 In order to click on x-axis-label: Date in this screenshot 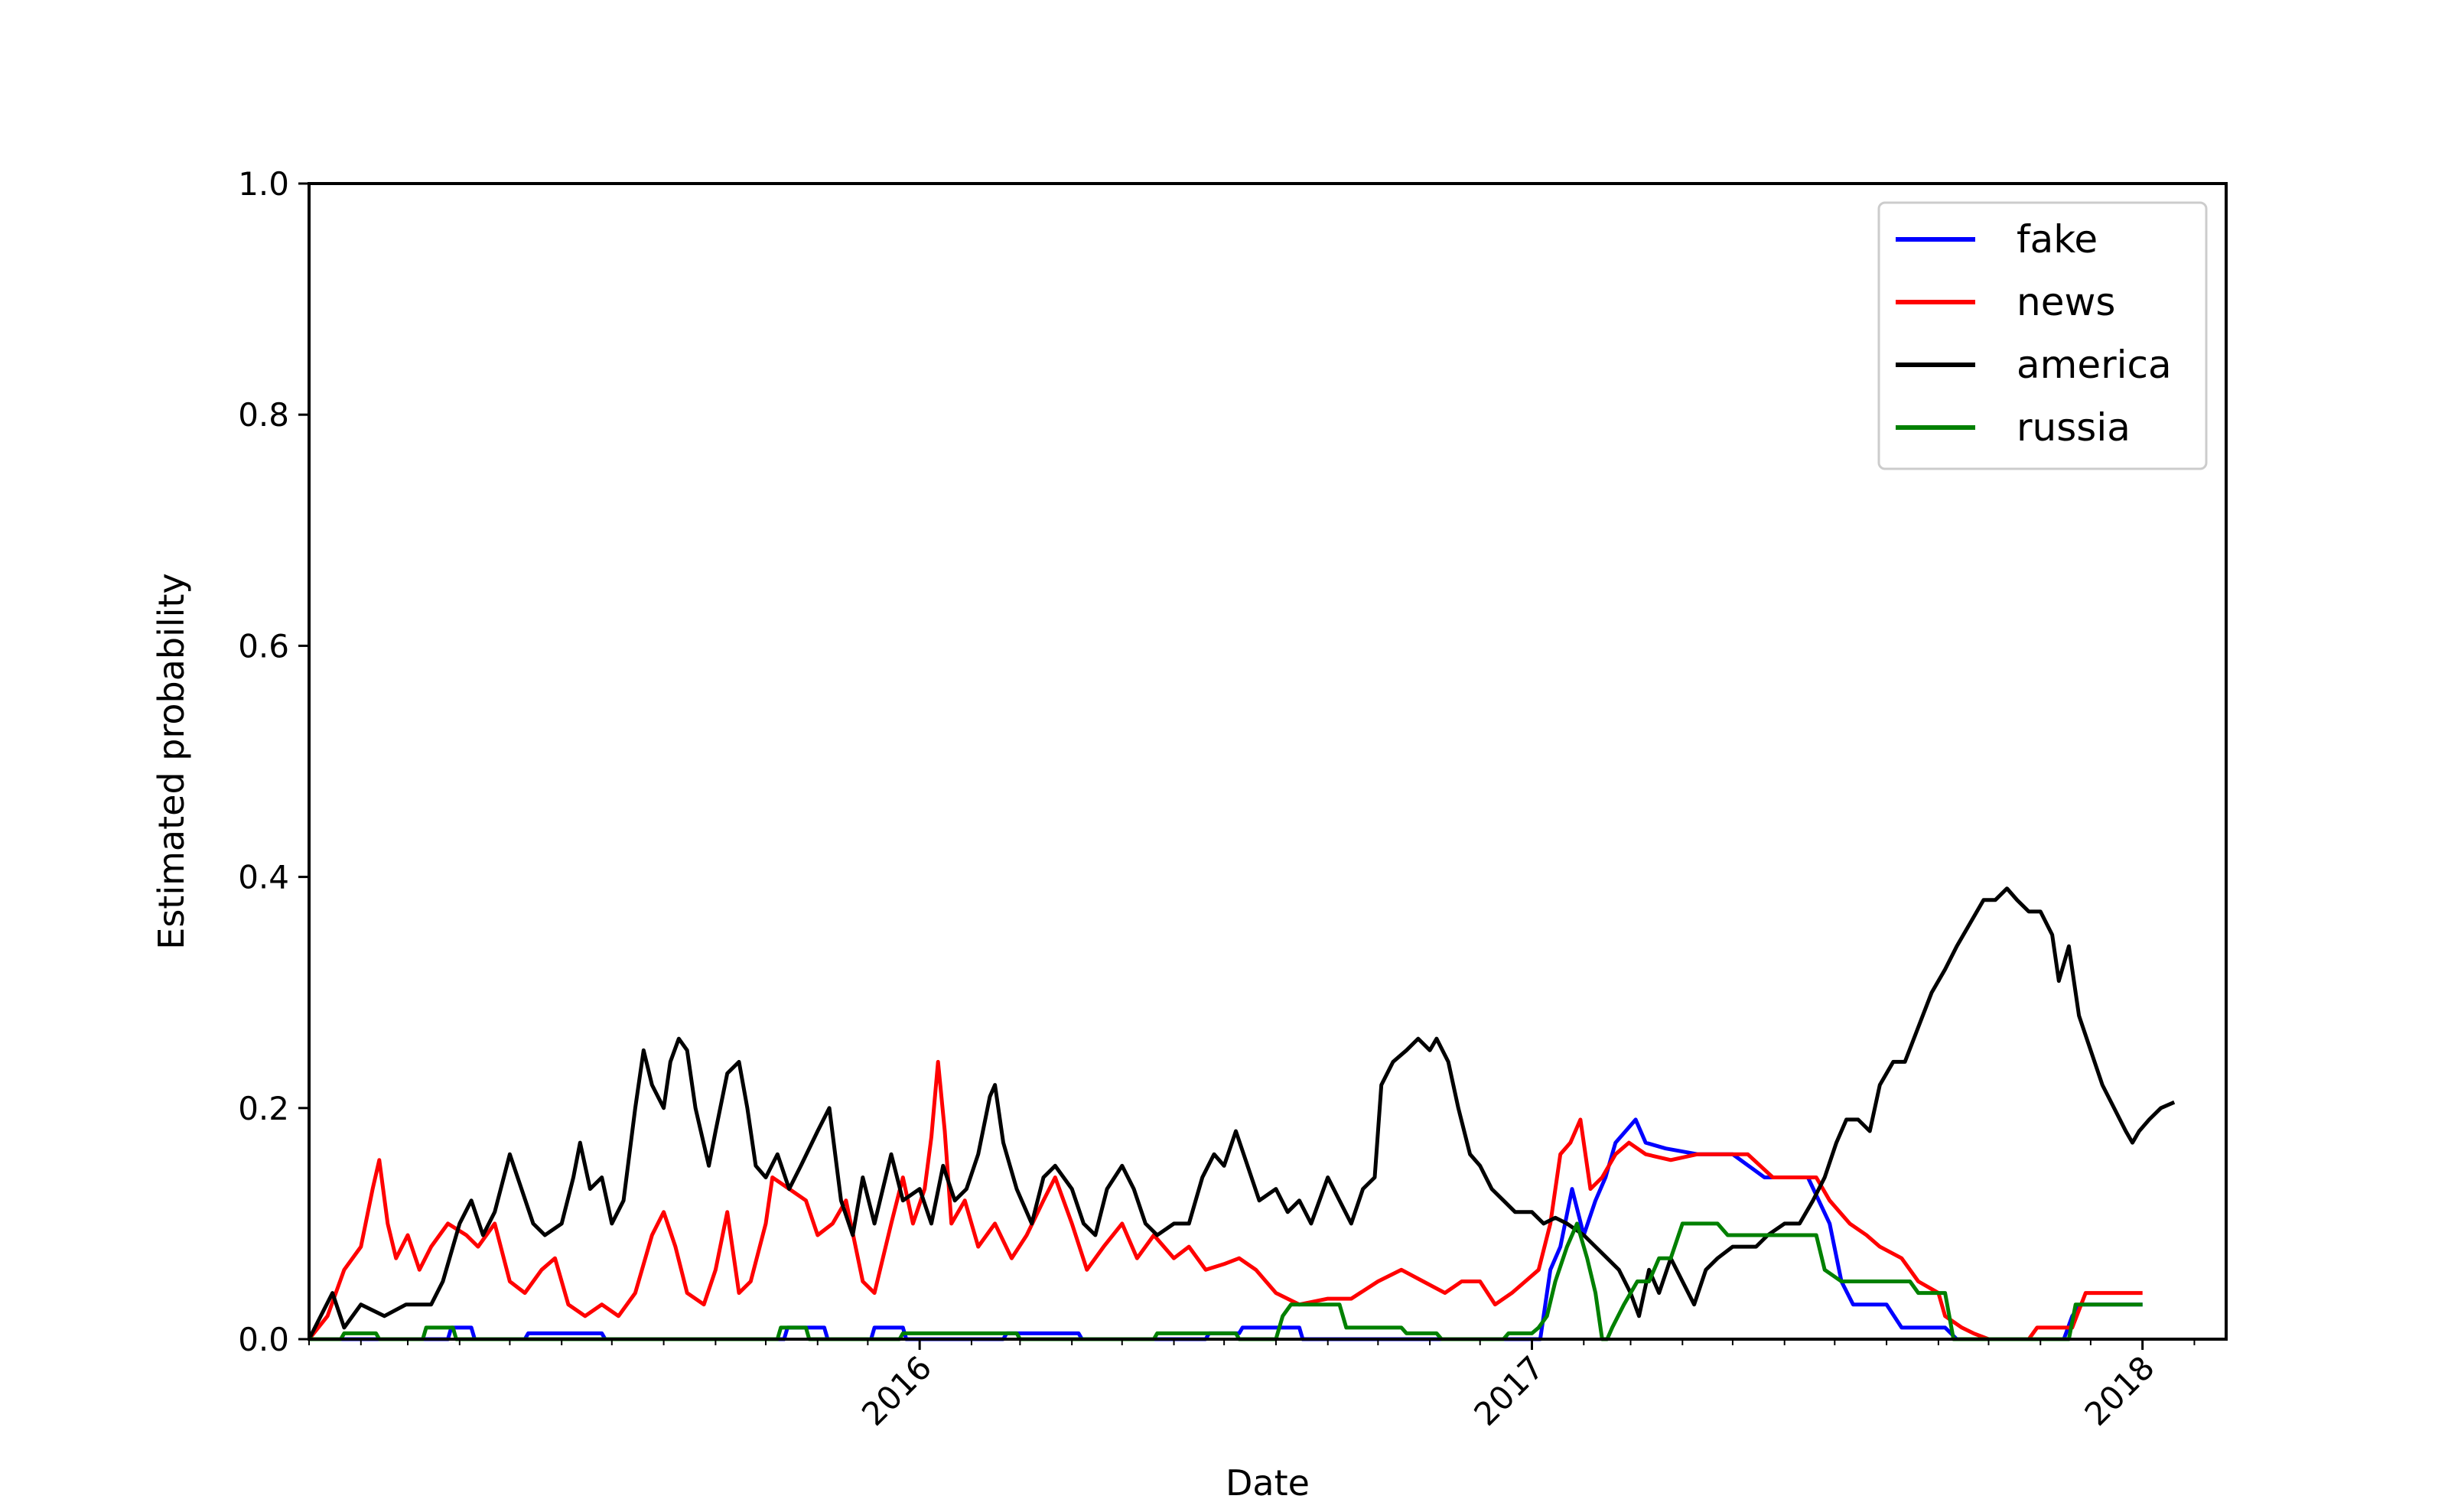, I will do `click(1268, 1483)`.